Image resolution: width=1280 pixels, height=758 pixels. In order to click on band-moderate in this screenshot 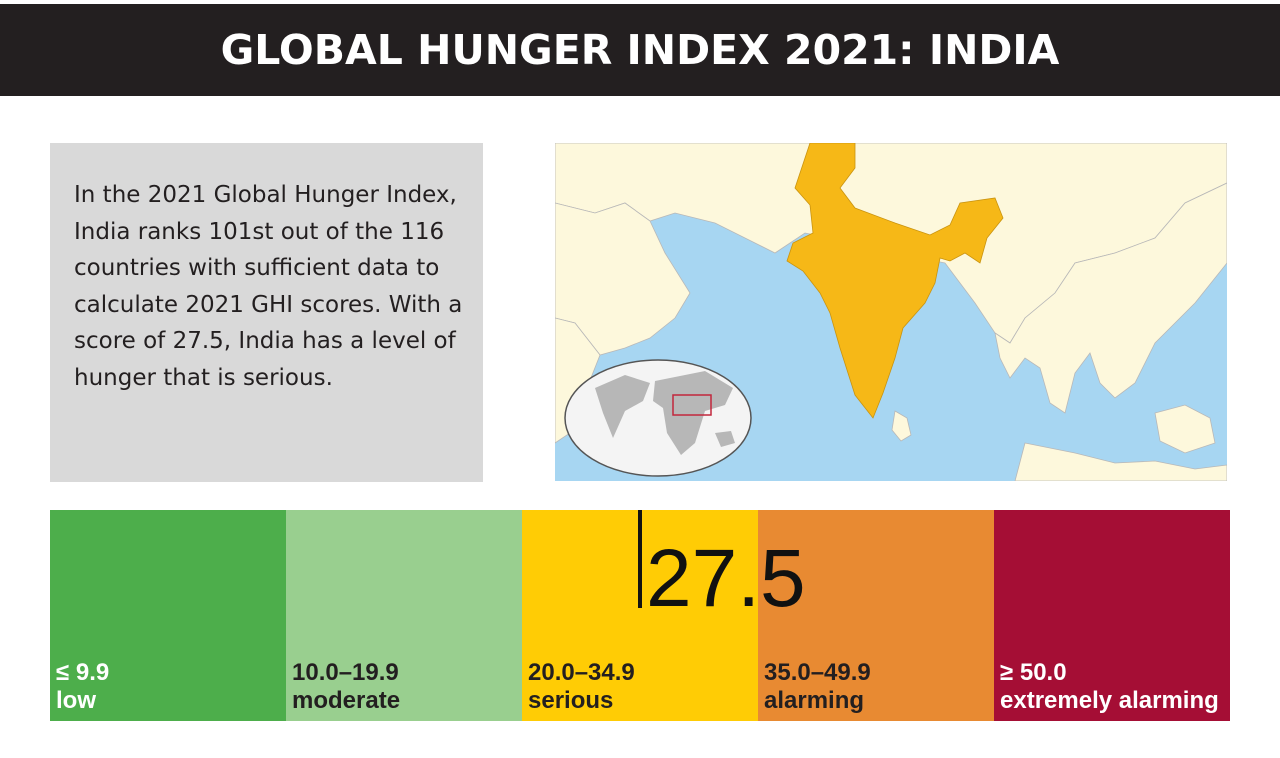, I will do `click(404, 615)`.